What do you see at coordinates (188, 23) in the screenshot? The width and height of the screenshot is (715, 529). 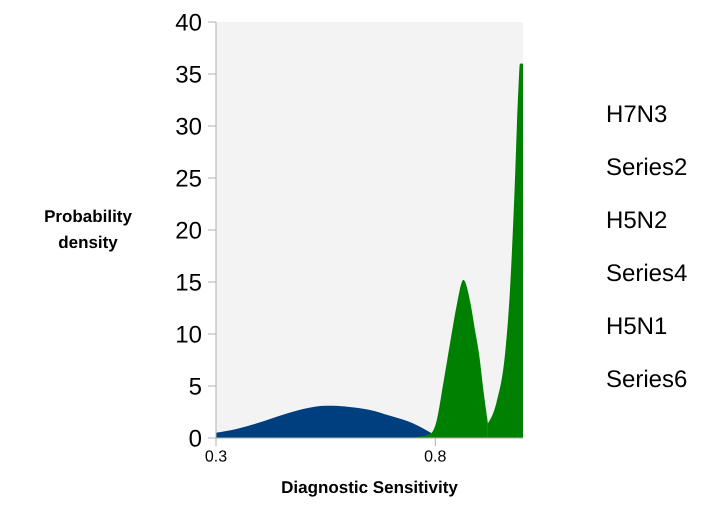 I see `y-tick-label: 40` at bounding box center [188, 23].